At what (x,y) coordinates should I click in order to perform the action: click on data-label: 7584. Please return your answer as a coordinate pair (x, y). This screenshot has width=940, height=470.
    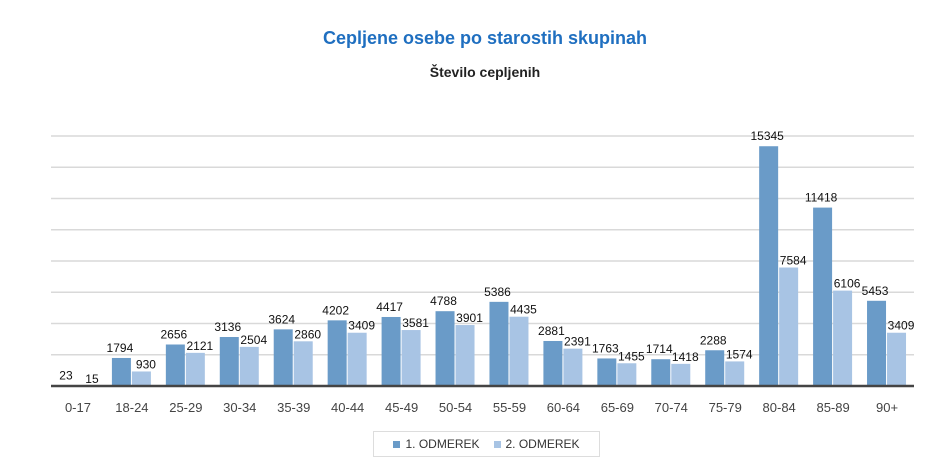
    Looking at the image, I should click on (793, 261).